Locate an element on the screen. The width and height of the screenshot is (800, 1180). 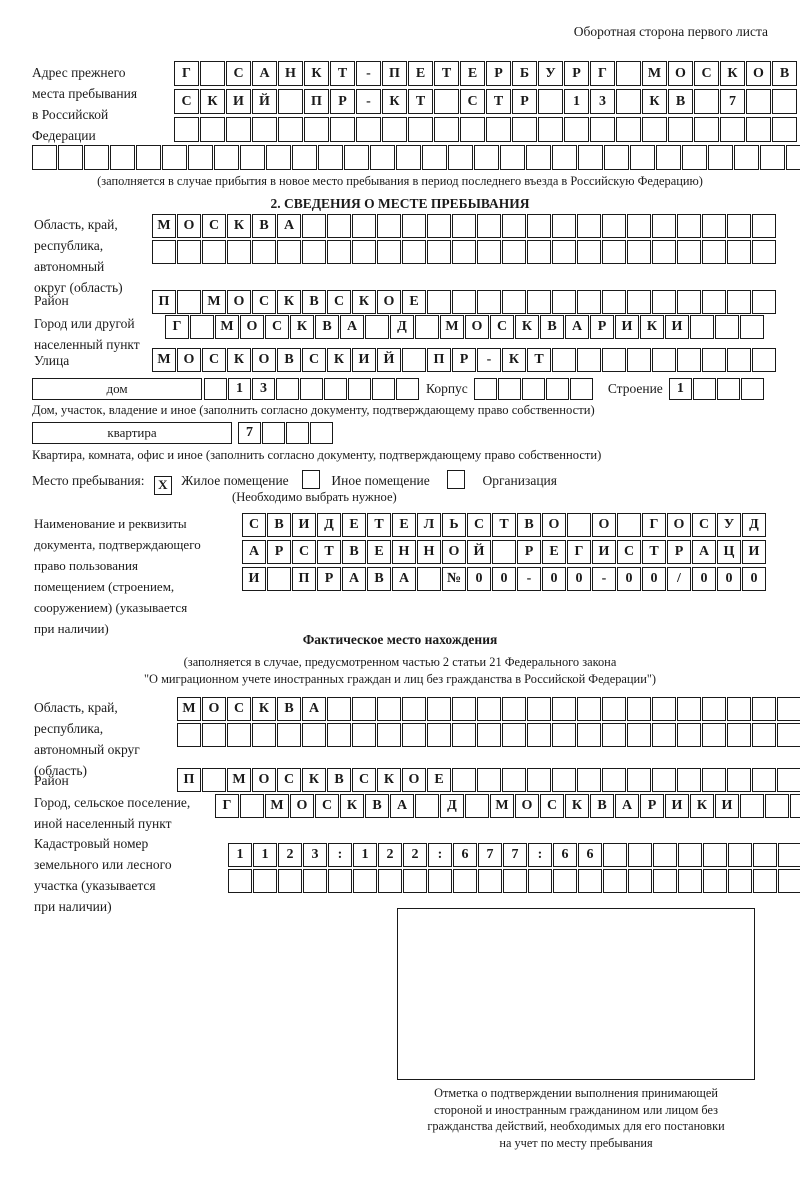
char-box: У is located at coordinates (550, 73).